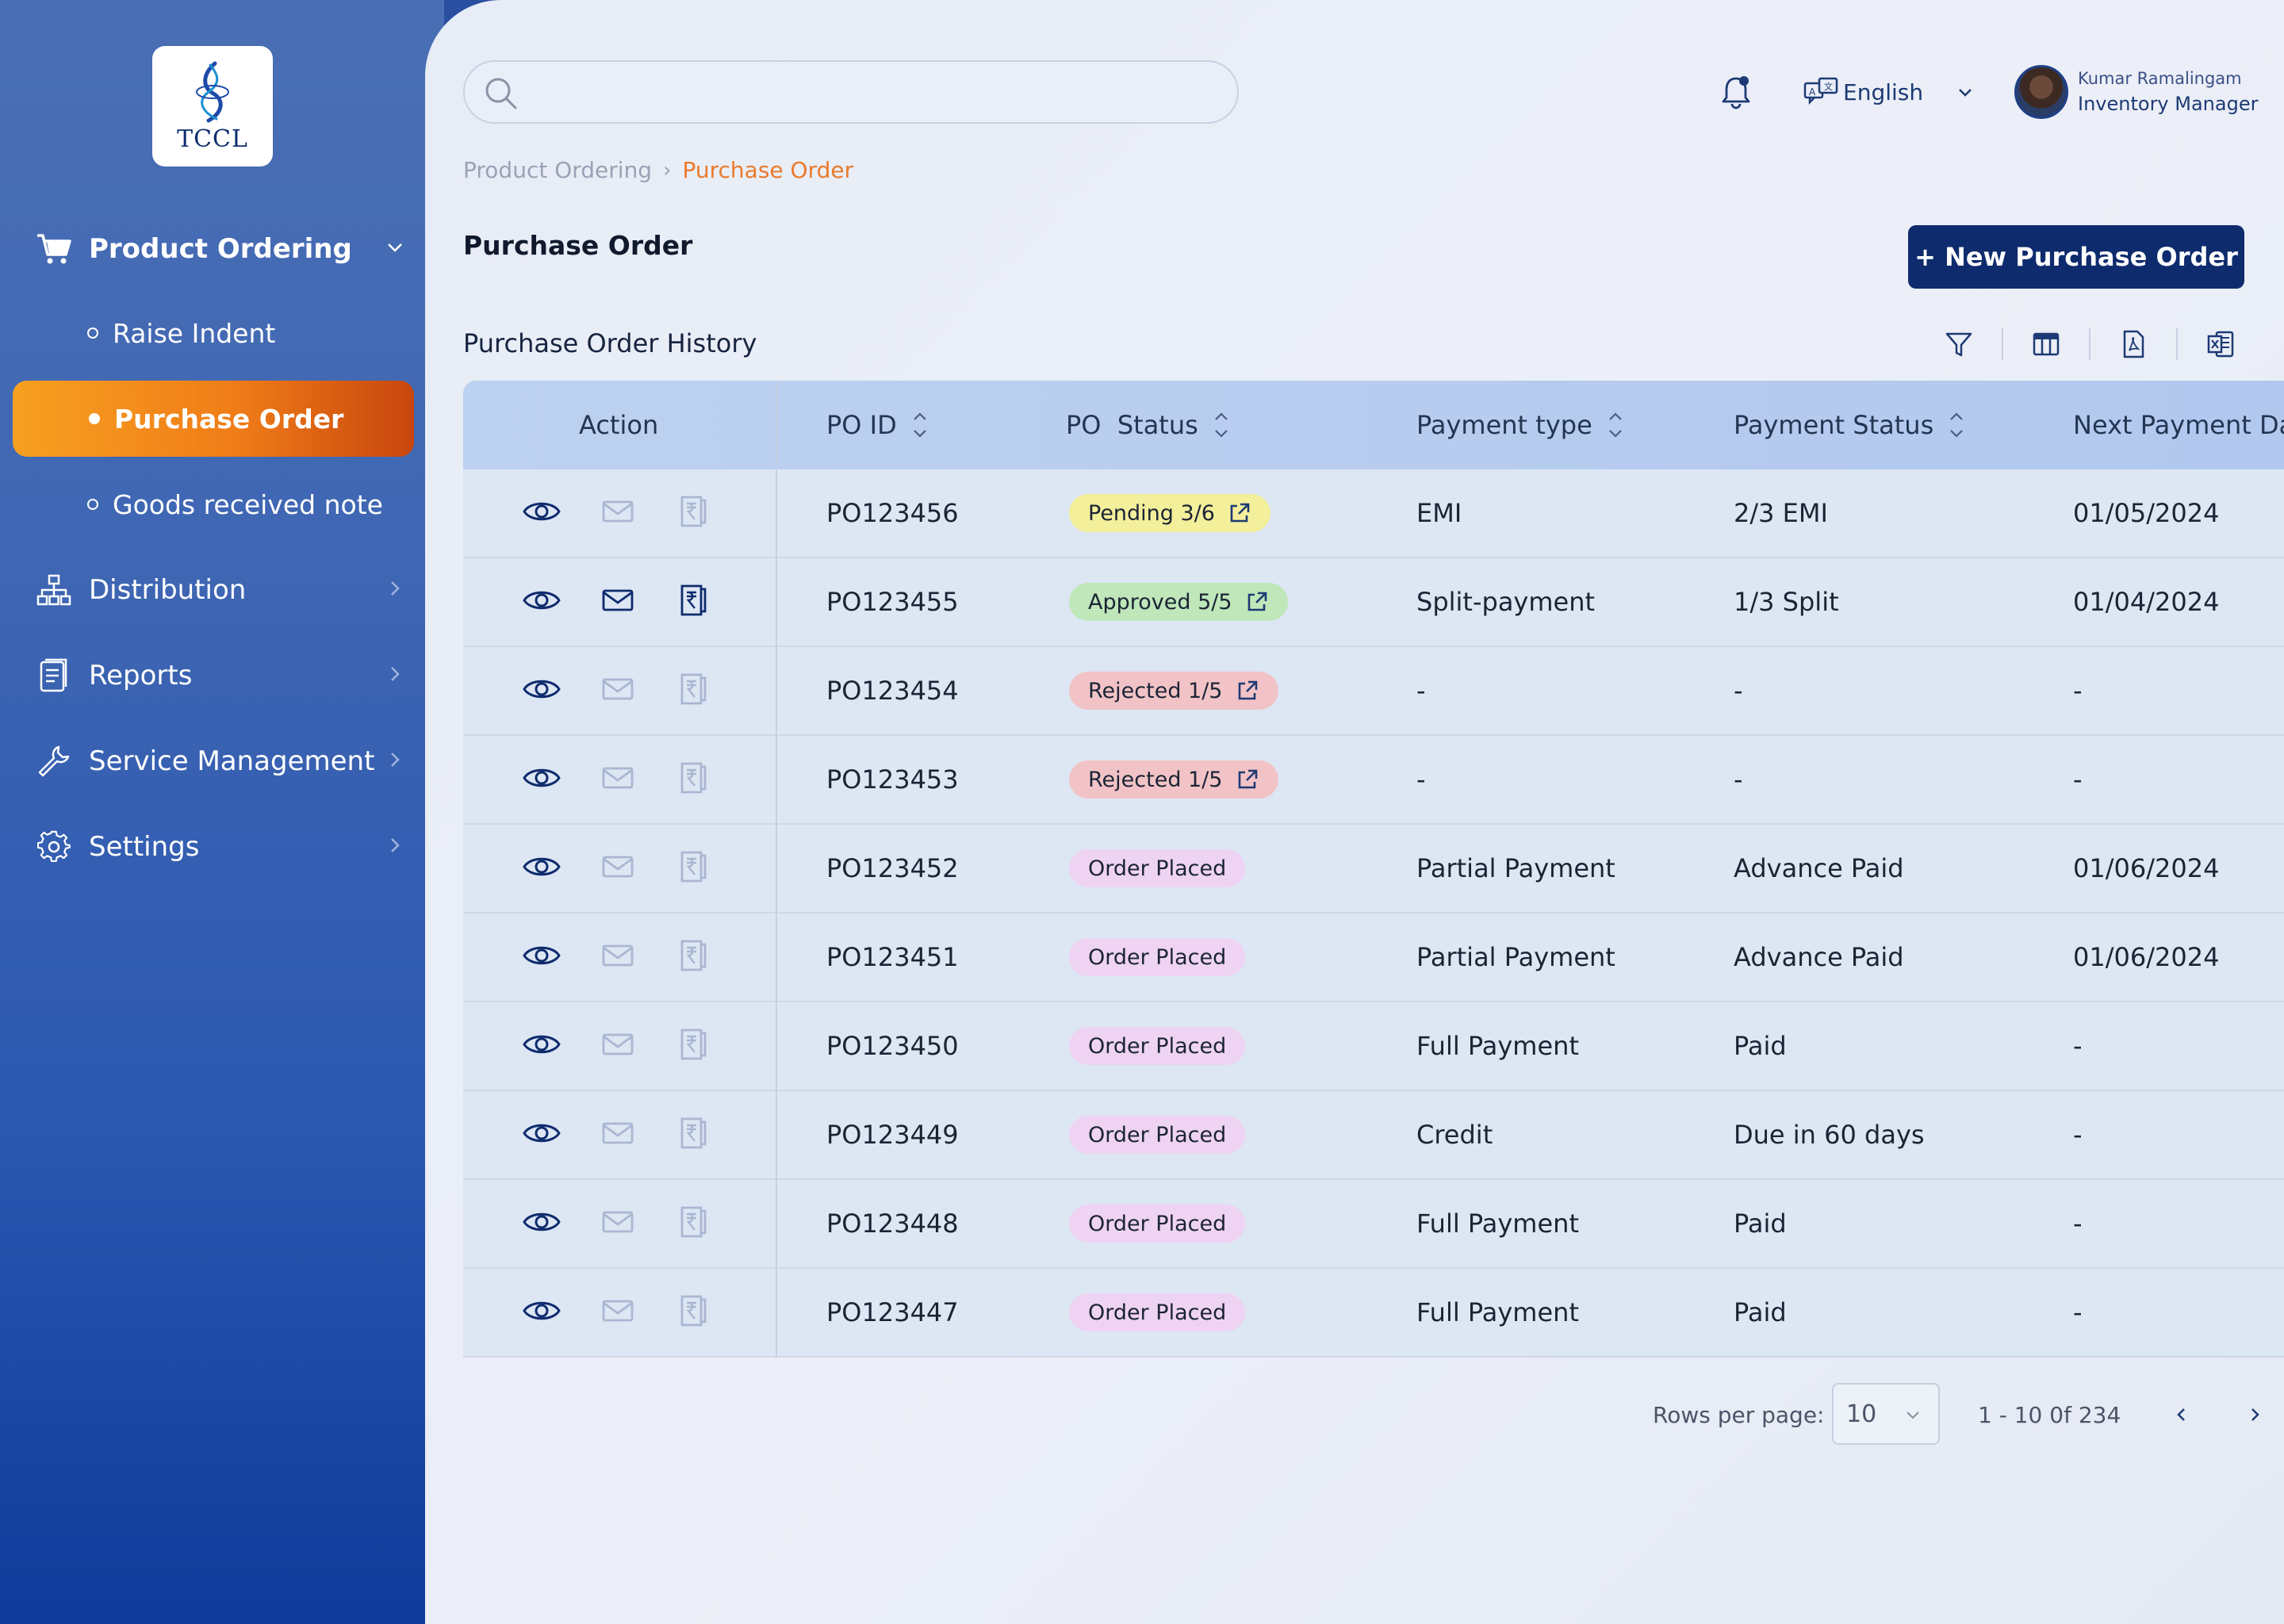  I want to click on excel-icon, so click(2220, 344).